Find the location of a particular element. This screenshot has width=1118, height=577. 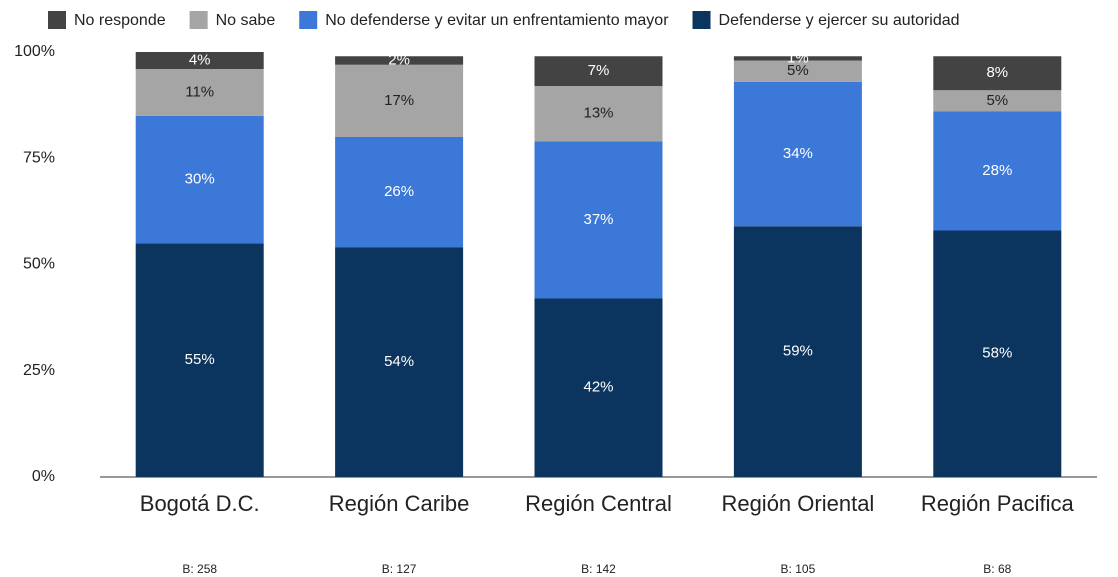

data-label: 28% is located at coordinates (997, 170).